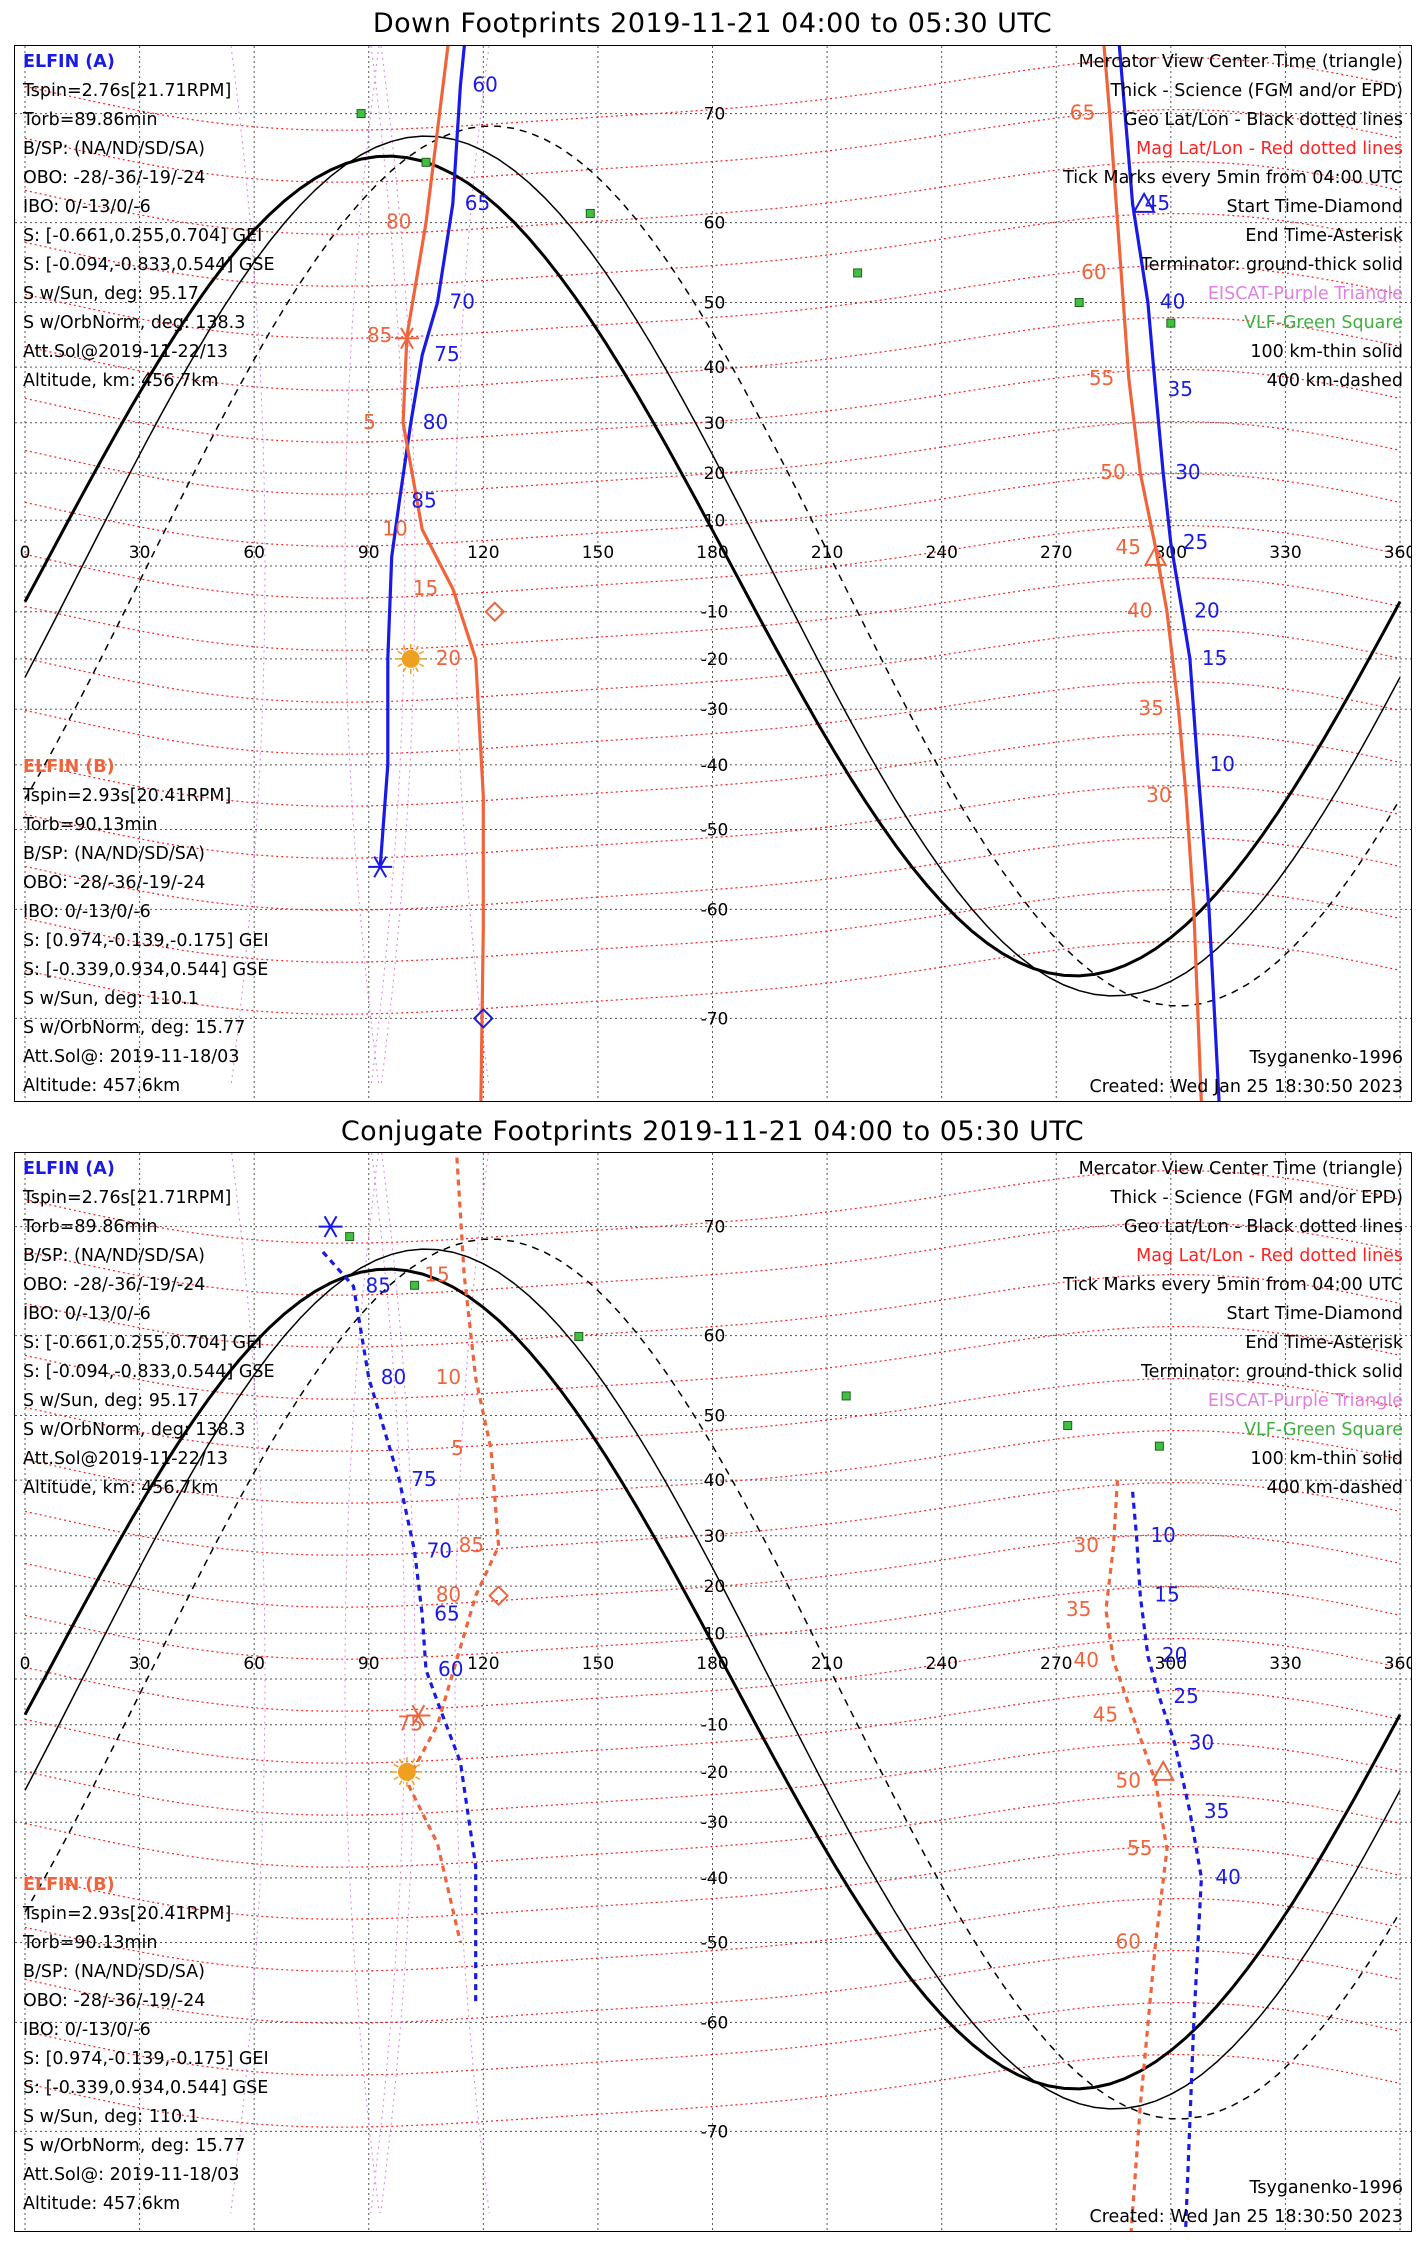  I want to click on sat-a-line: S w/Sun, deg: 95.17, so click(111, 1401).